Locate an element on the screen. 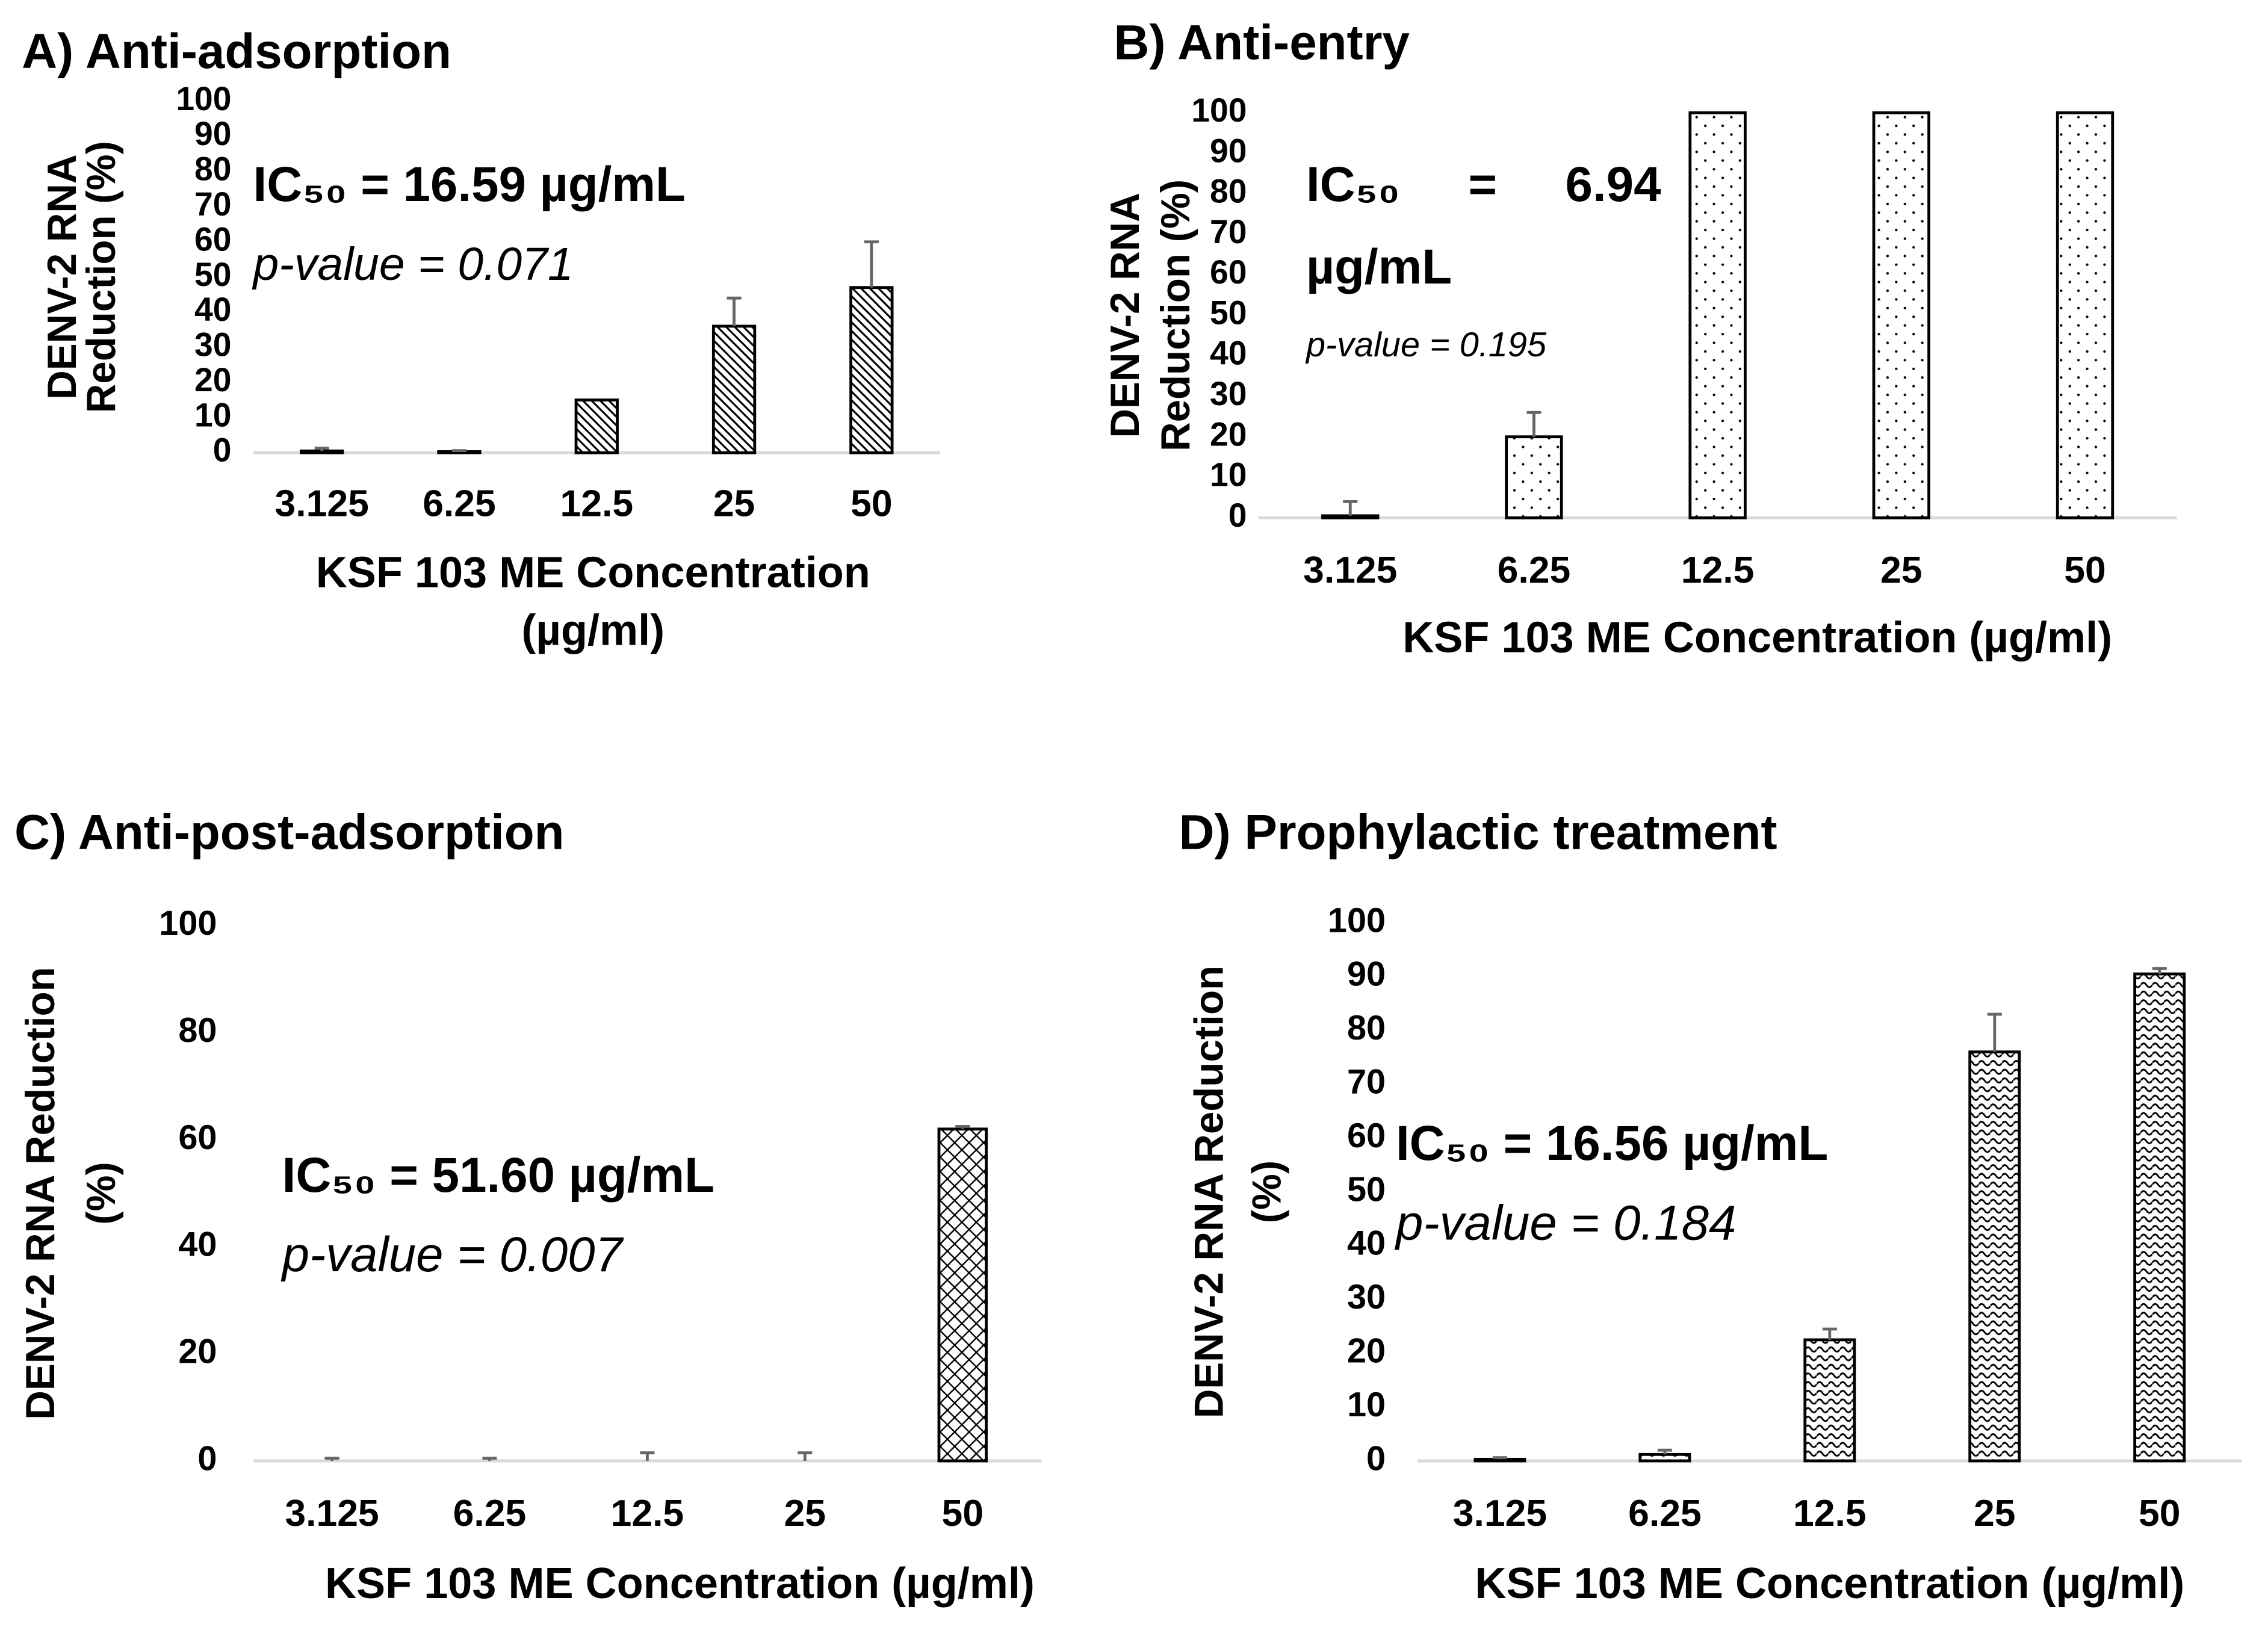 The width and height of the screenshot is (2268, 1633). panel-title: C) Anti-post-adsorption is located at coordinates (289, 833).